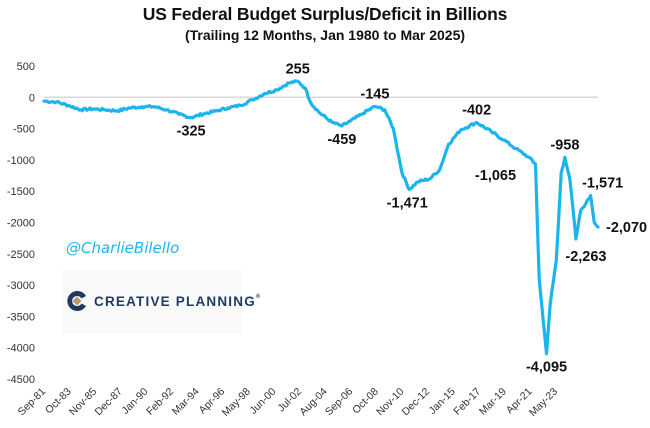 Image resolution: width=650 pixels, height=428 pixels. I want to click on y-tick-label: -2000, so click(21, 224).